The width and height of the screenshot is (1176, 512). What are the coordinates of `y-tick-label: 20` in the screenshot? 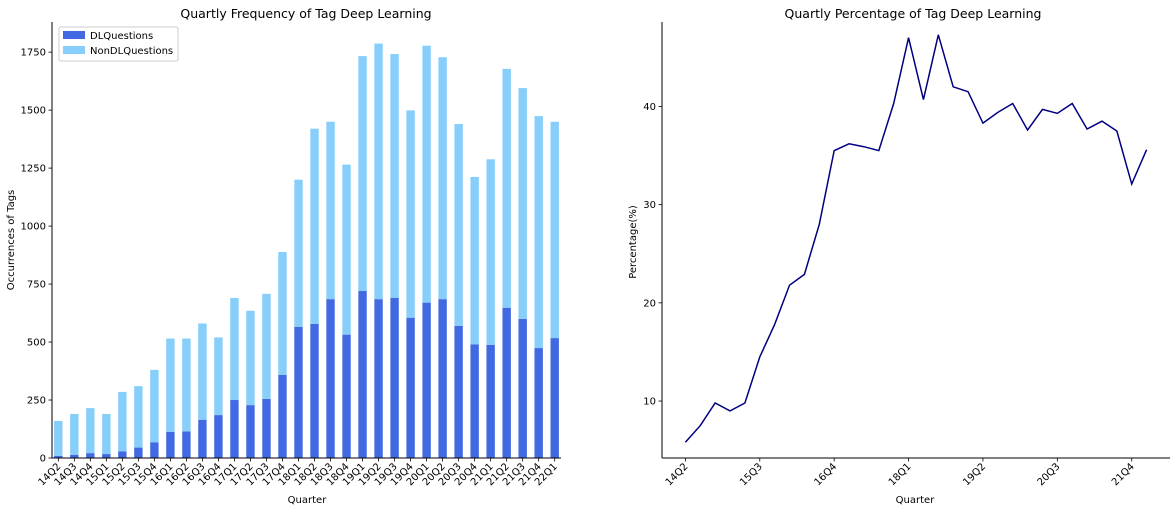 It's located at (649, 303).